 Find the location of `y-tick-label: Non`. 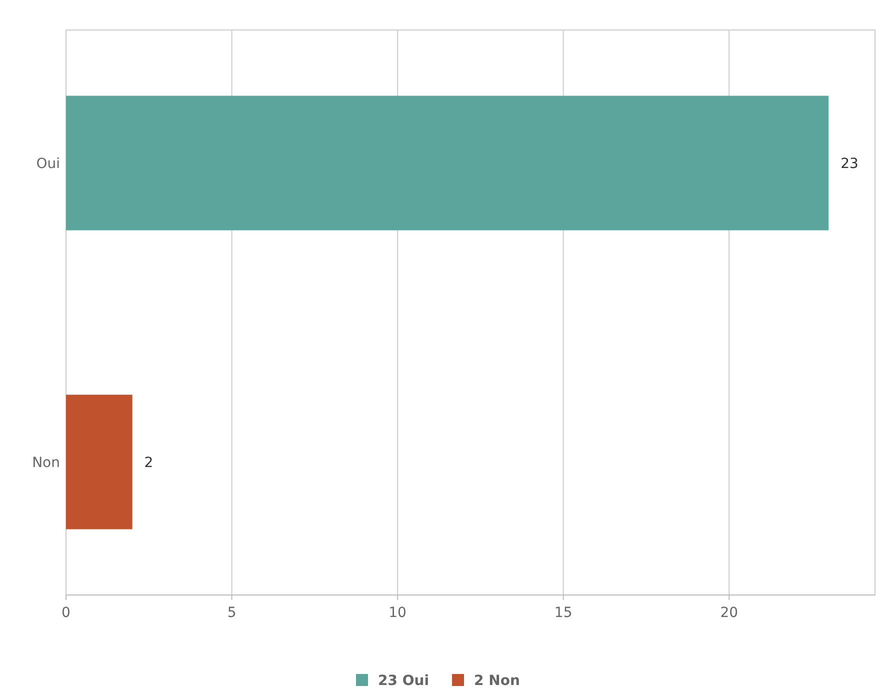

y-tick-label: Non is located at coordinates (46, 462).